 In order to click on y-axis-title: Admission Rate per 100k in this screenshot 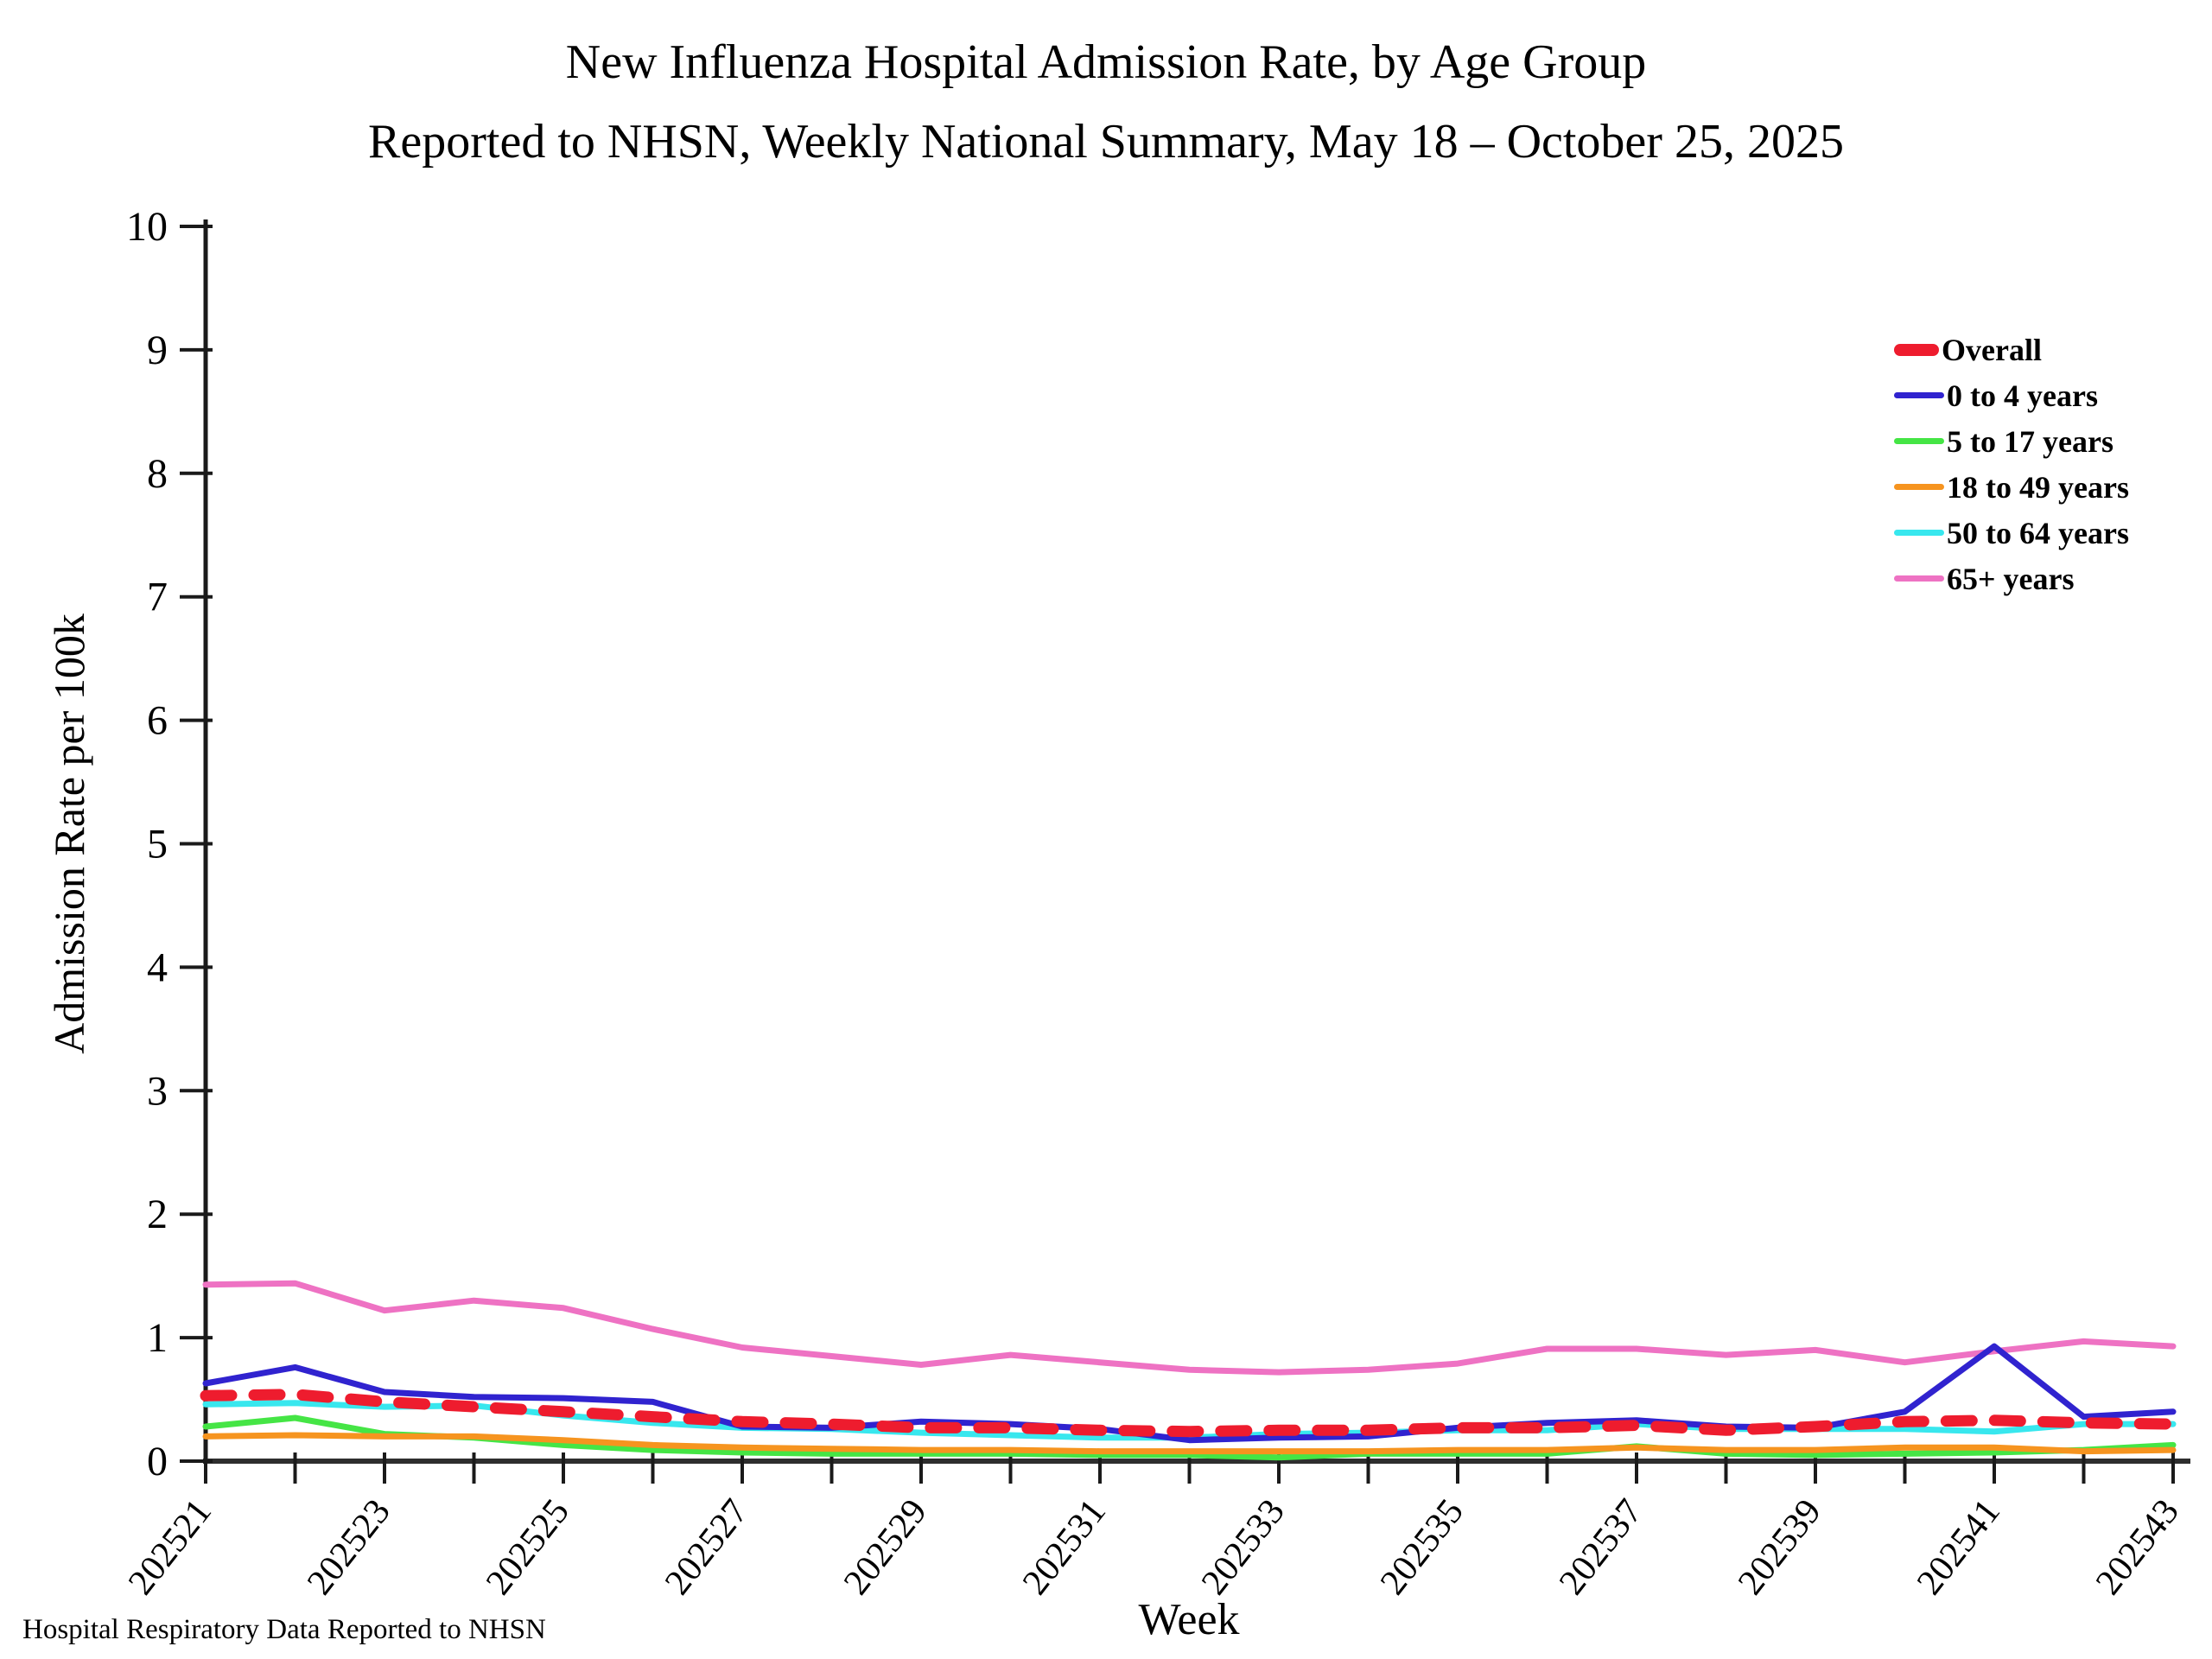, I will do `click(69, 833)`.